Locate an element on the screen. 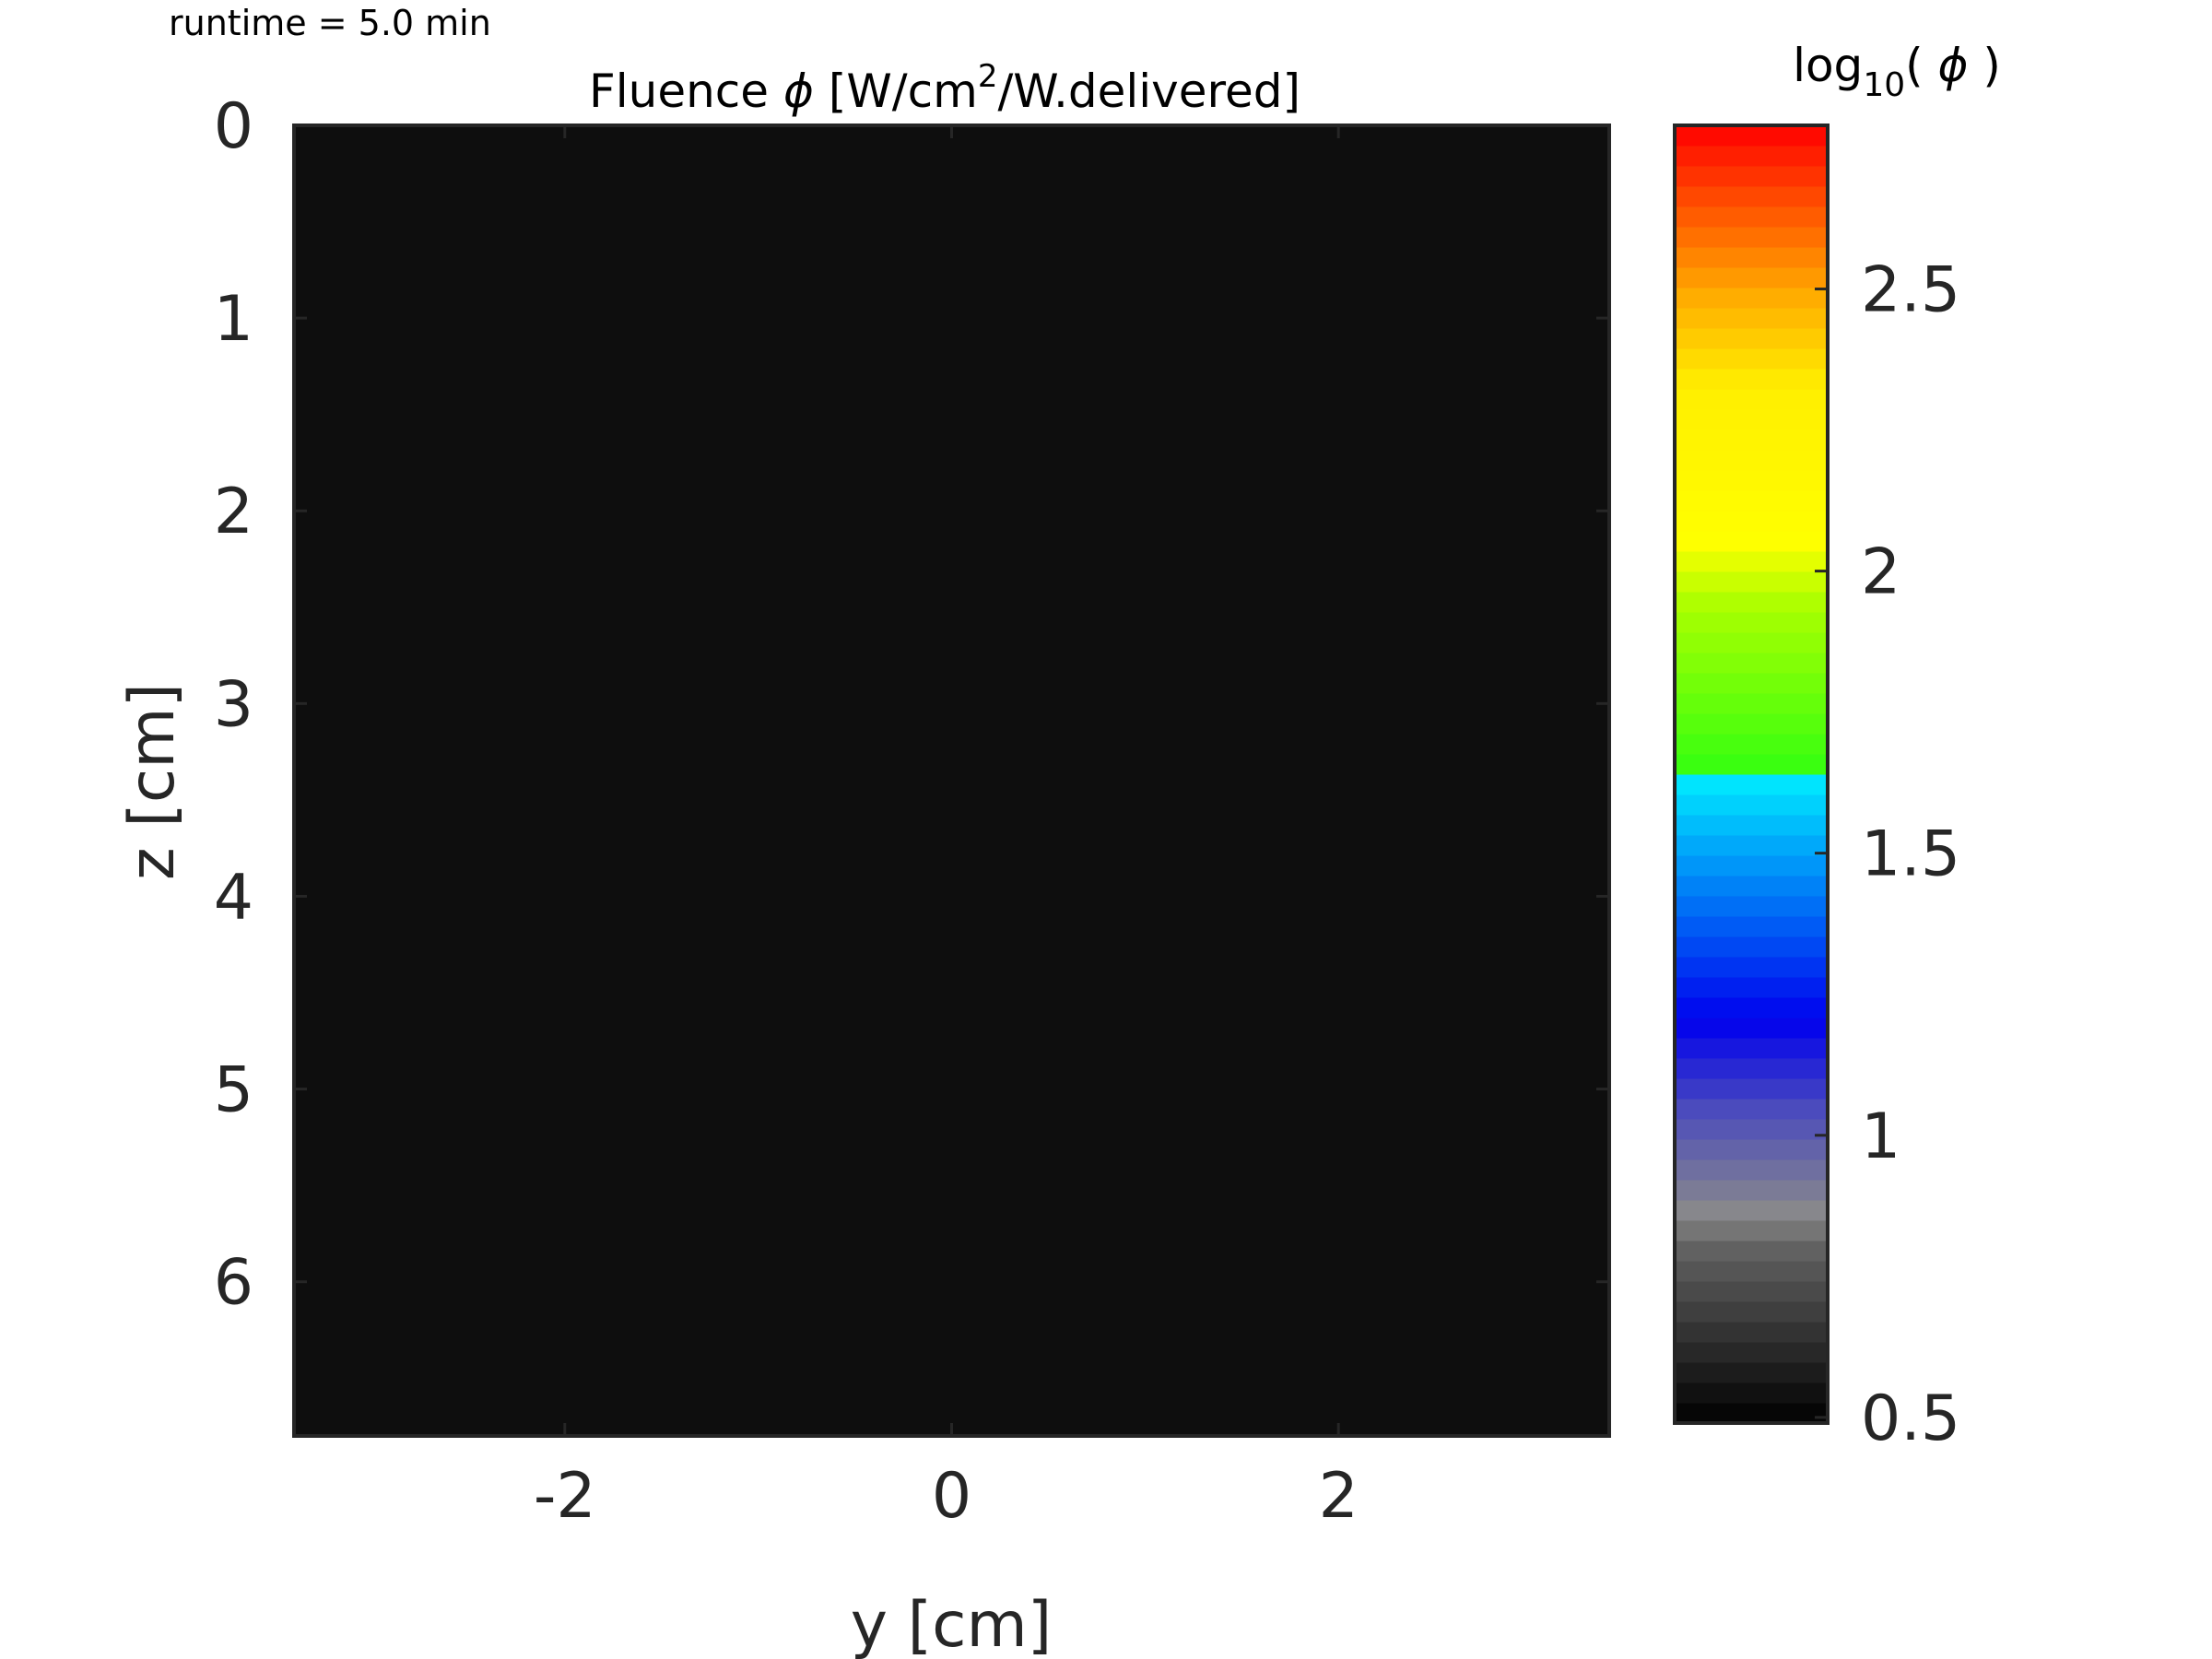 This screenshot has height=1659, width=2212. colorbar-tick-label: 2.5 is located at coordinates (1910, 290).